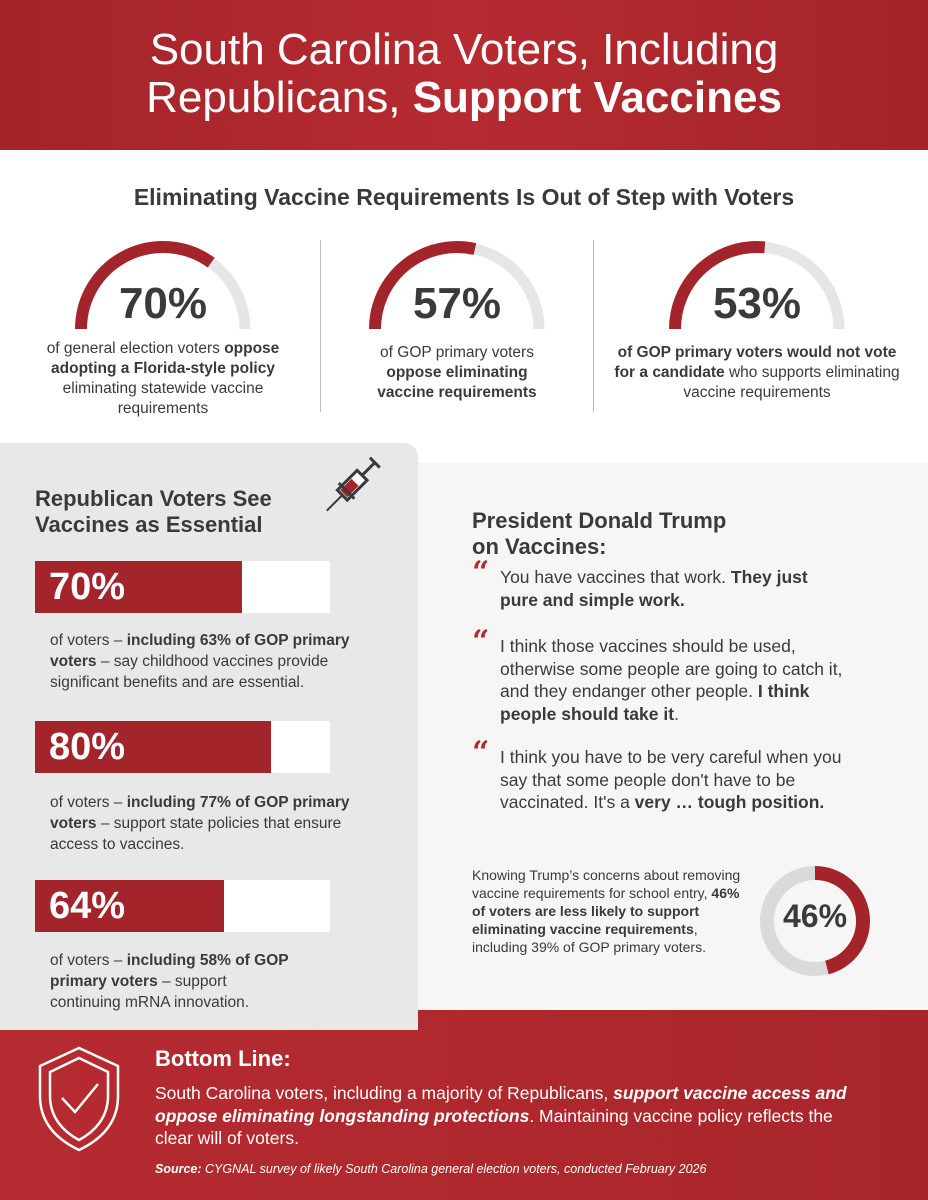  Describe the element at coordinates (589, 938) in the screenshot. I see `t: , including 39% of GOP primary voters.` at that location.